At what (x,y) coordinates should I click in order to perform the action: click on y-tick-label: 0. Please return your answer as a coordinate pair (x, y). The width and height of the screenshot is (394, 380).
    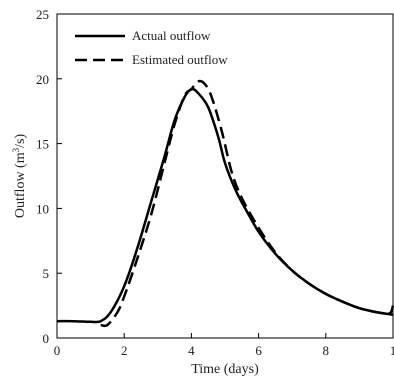
    Looking at the image, I should click on (46, 338).